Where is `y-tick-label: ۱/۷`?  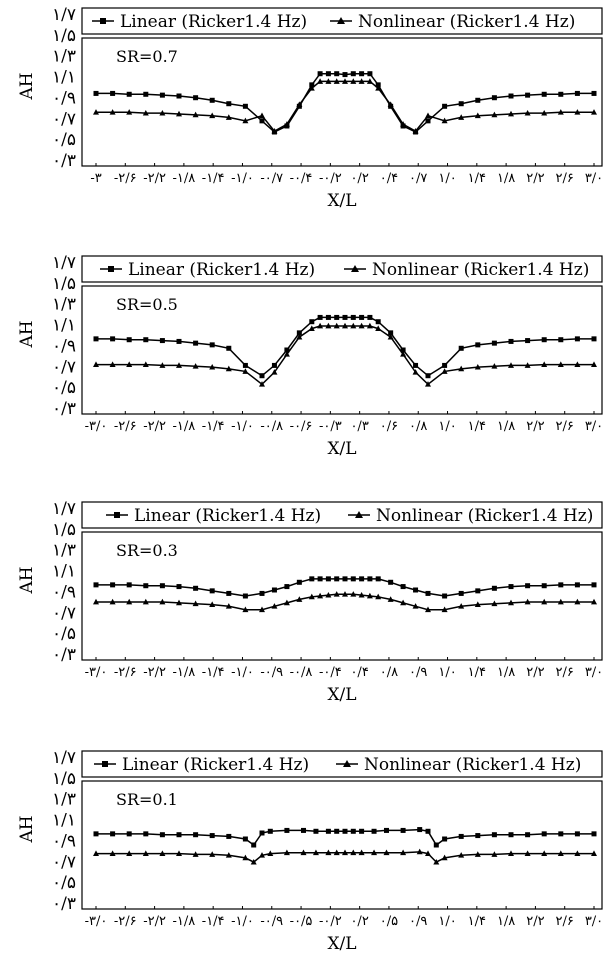
y-tick-label: ۱/۷ is located at coordinates (64, 15).